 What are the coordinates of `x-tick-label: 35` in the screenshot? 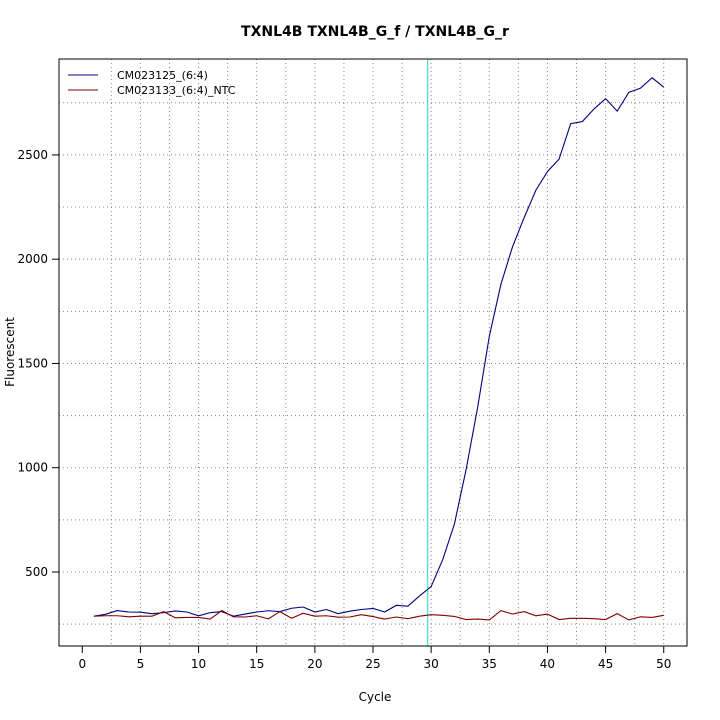 It's located at (489, 664).